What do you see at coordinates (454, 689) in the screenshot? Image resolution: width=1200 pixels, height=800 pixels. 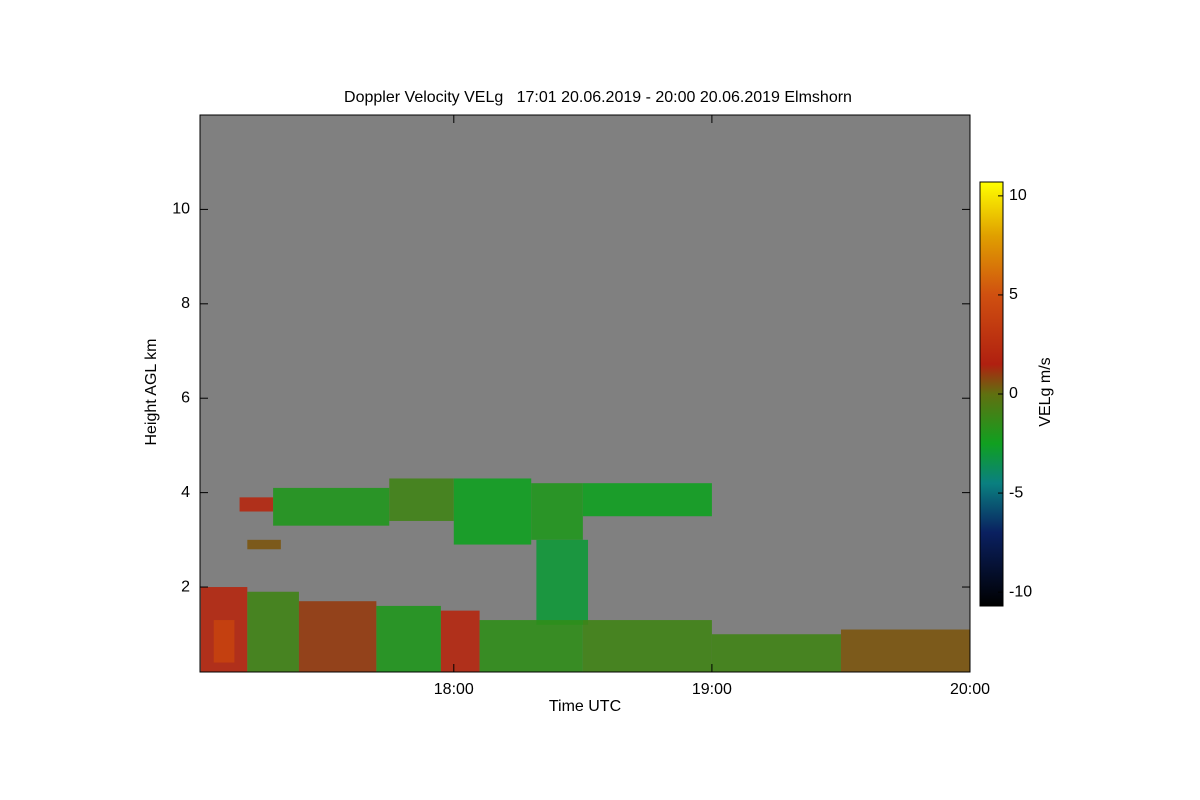 I see `x-tick-label: 18:00` at bounding box center [454, 689].